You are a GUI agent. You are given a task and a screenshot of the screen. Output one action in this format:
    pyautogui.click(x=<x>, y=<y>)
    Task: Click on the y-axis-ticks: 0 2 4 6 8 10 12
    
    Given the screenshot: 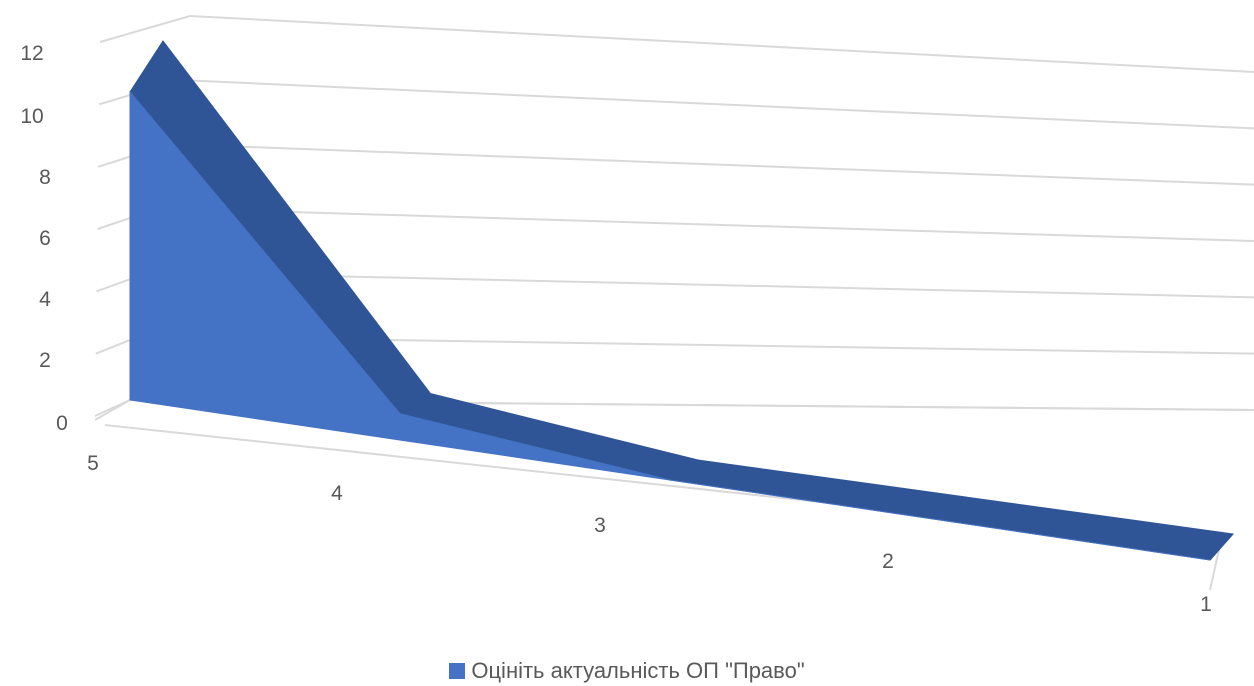 What is the action you would take?
    pyautogui.click(x=44, y=238)
    